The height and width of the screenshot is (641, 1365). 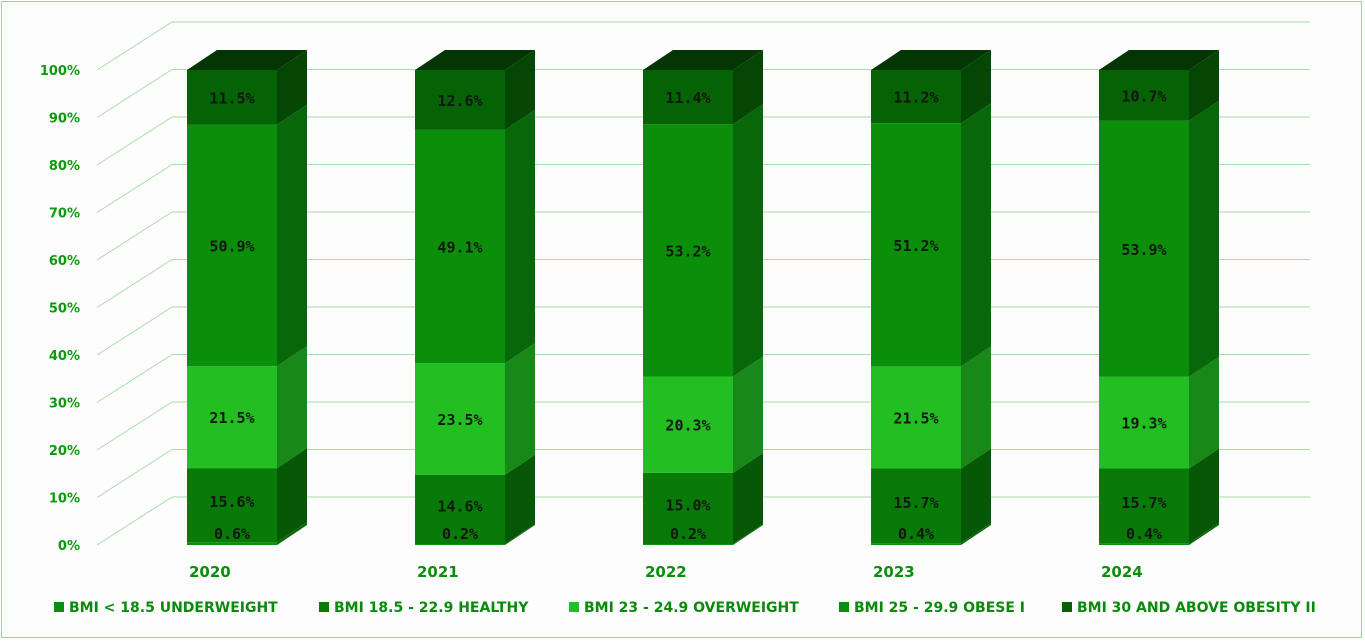 I want to click on x-axis-categories: 2020 2021 2022 2023 2024, so click(x=666, y=572).